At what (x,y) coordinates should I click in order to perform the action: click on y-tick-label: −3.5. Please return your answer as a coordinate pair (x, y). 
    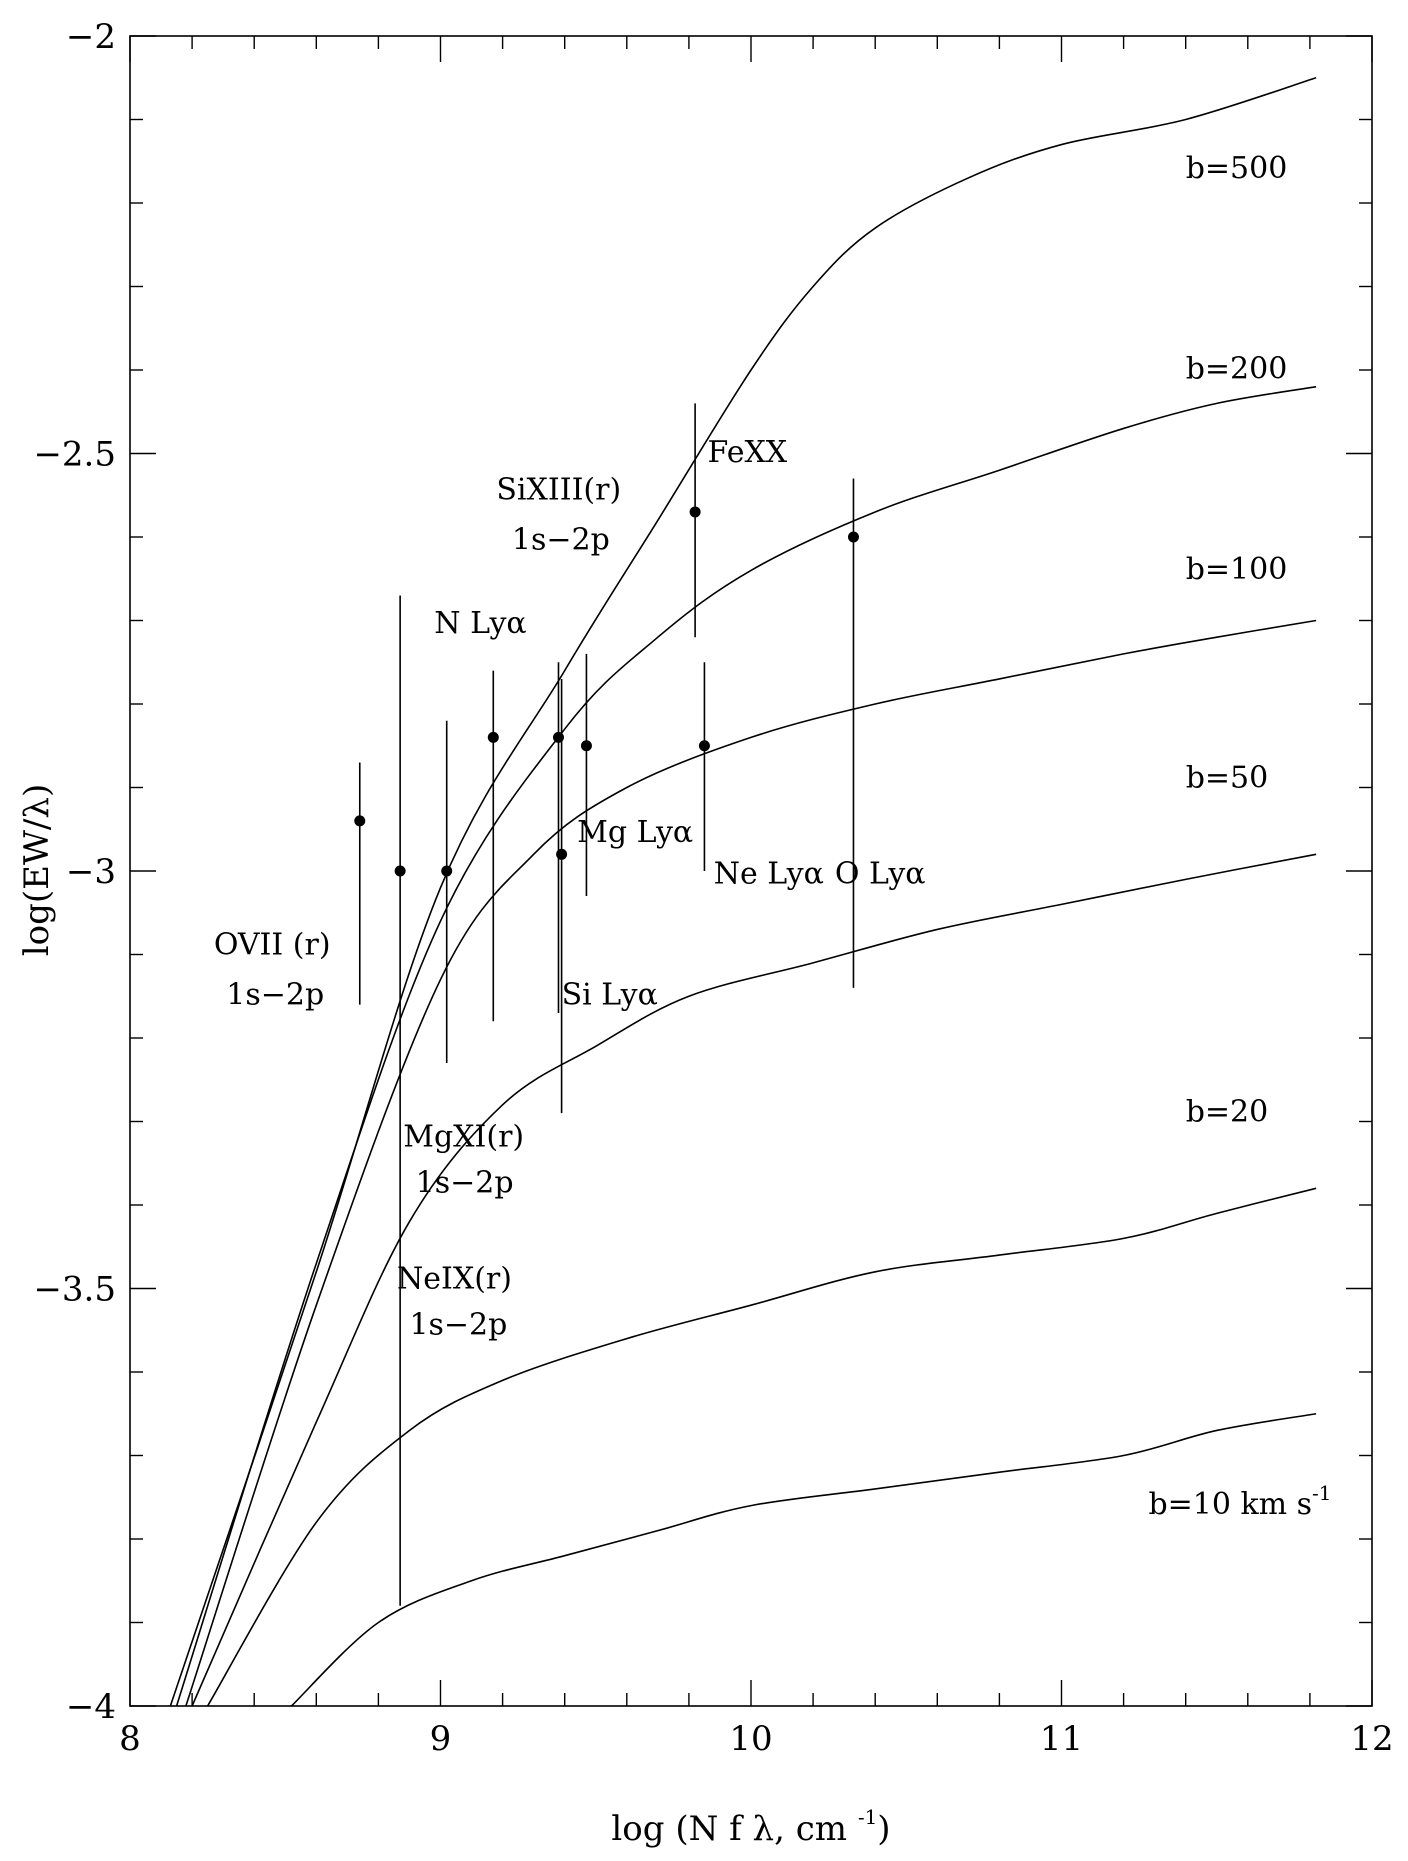
    Looking at the image, I should click on (74, 1290).